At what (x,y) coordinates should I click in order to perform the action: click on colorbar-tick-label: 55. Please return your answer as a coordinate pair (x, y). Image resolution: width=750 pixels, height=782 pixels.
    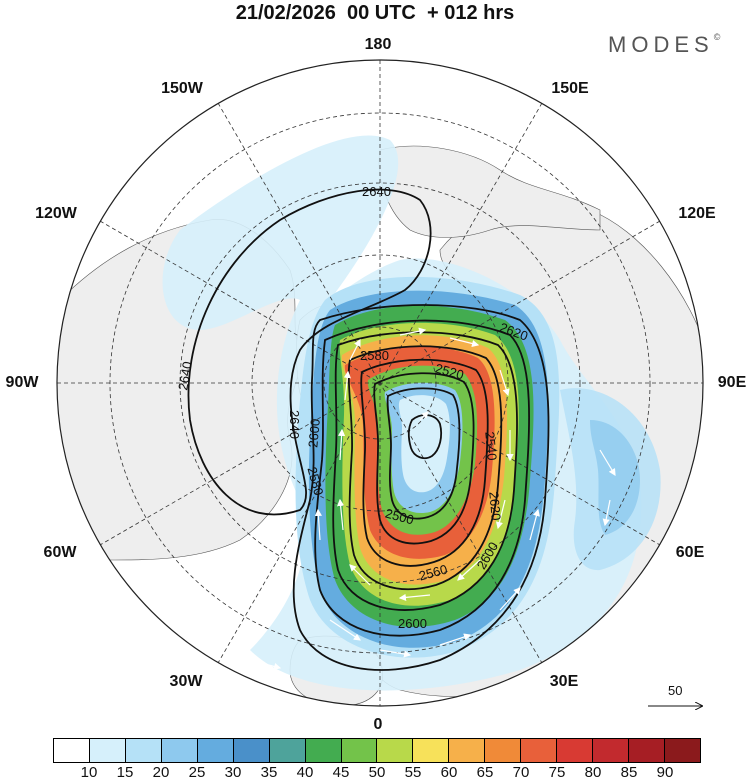
    Looking at the image, I should click on (413, 772).